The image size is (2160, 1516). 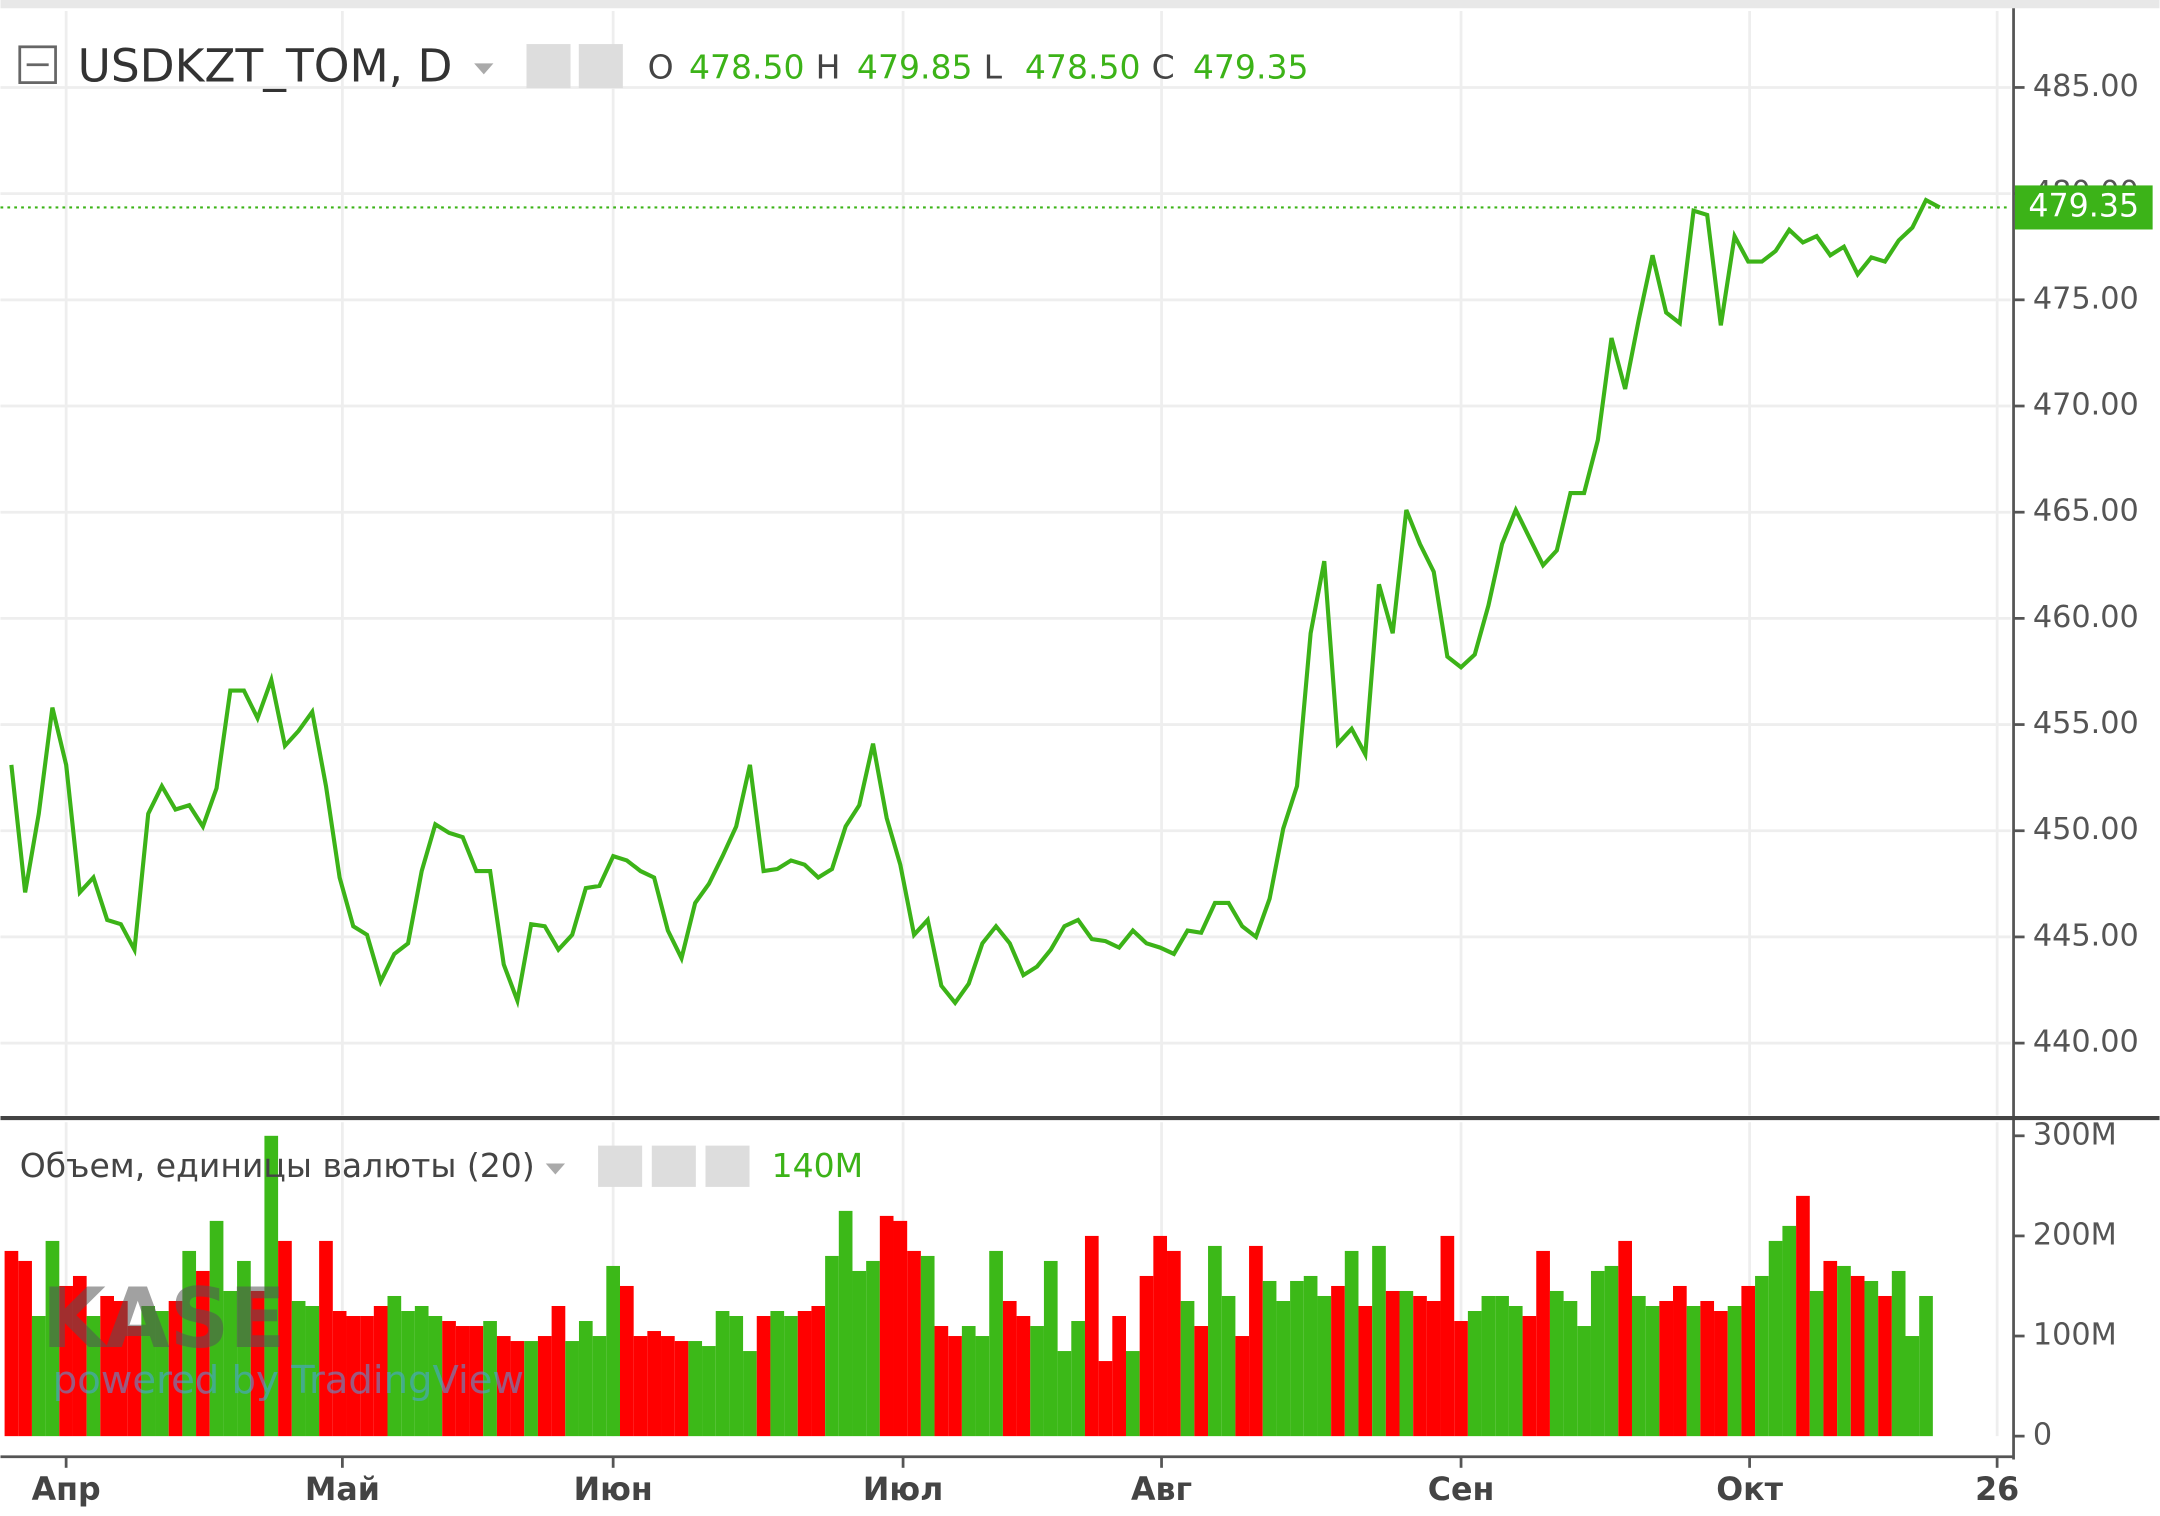 I want to click on last-price-text: 479.35, so click(x=2083, y=206).